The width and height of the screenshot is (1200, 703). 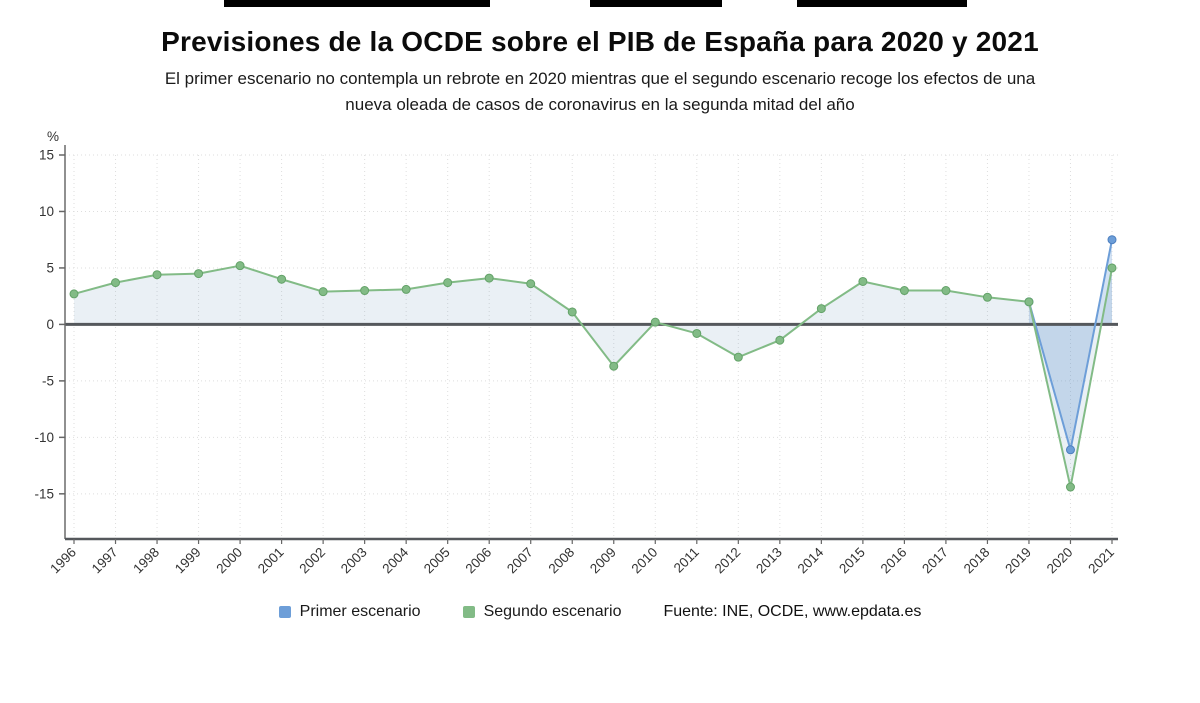 I want to click on svg-text: 2020, so click(x=1060, y=561).